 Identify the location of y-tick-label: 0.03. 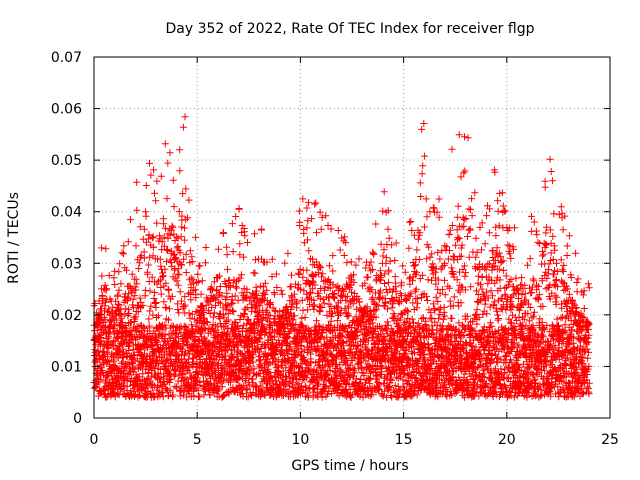
(66, 264).